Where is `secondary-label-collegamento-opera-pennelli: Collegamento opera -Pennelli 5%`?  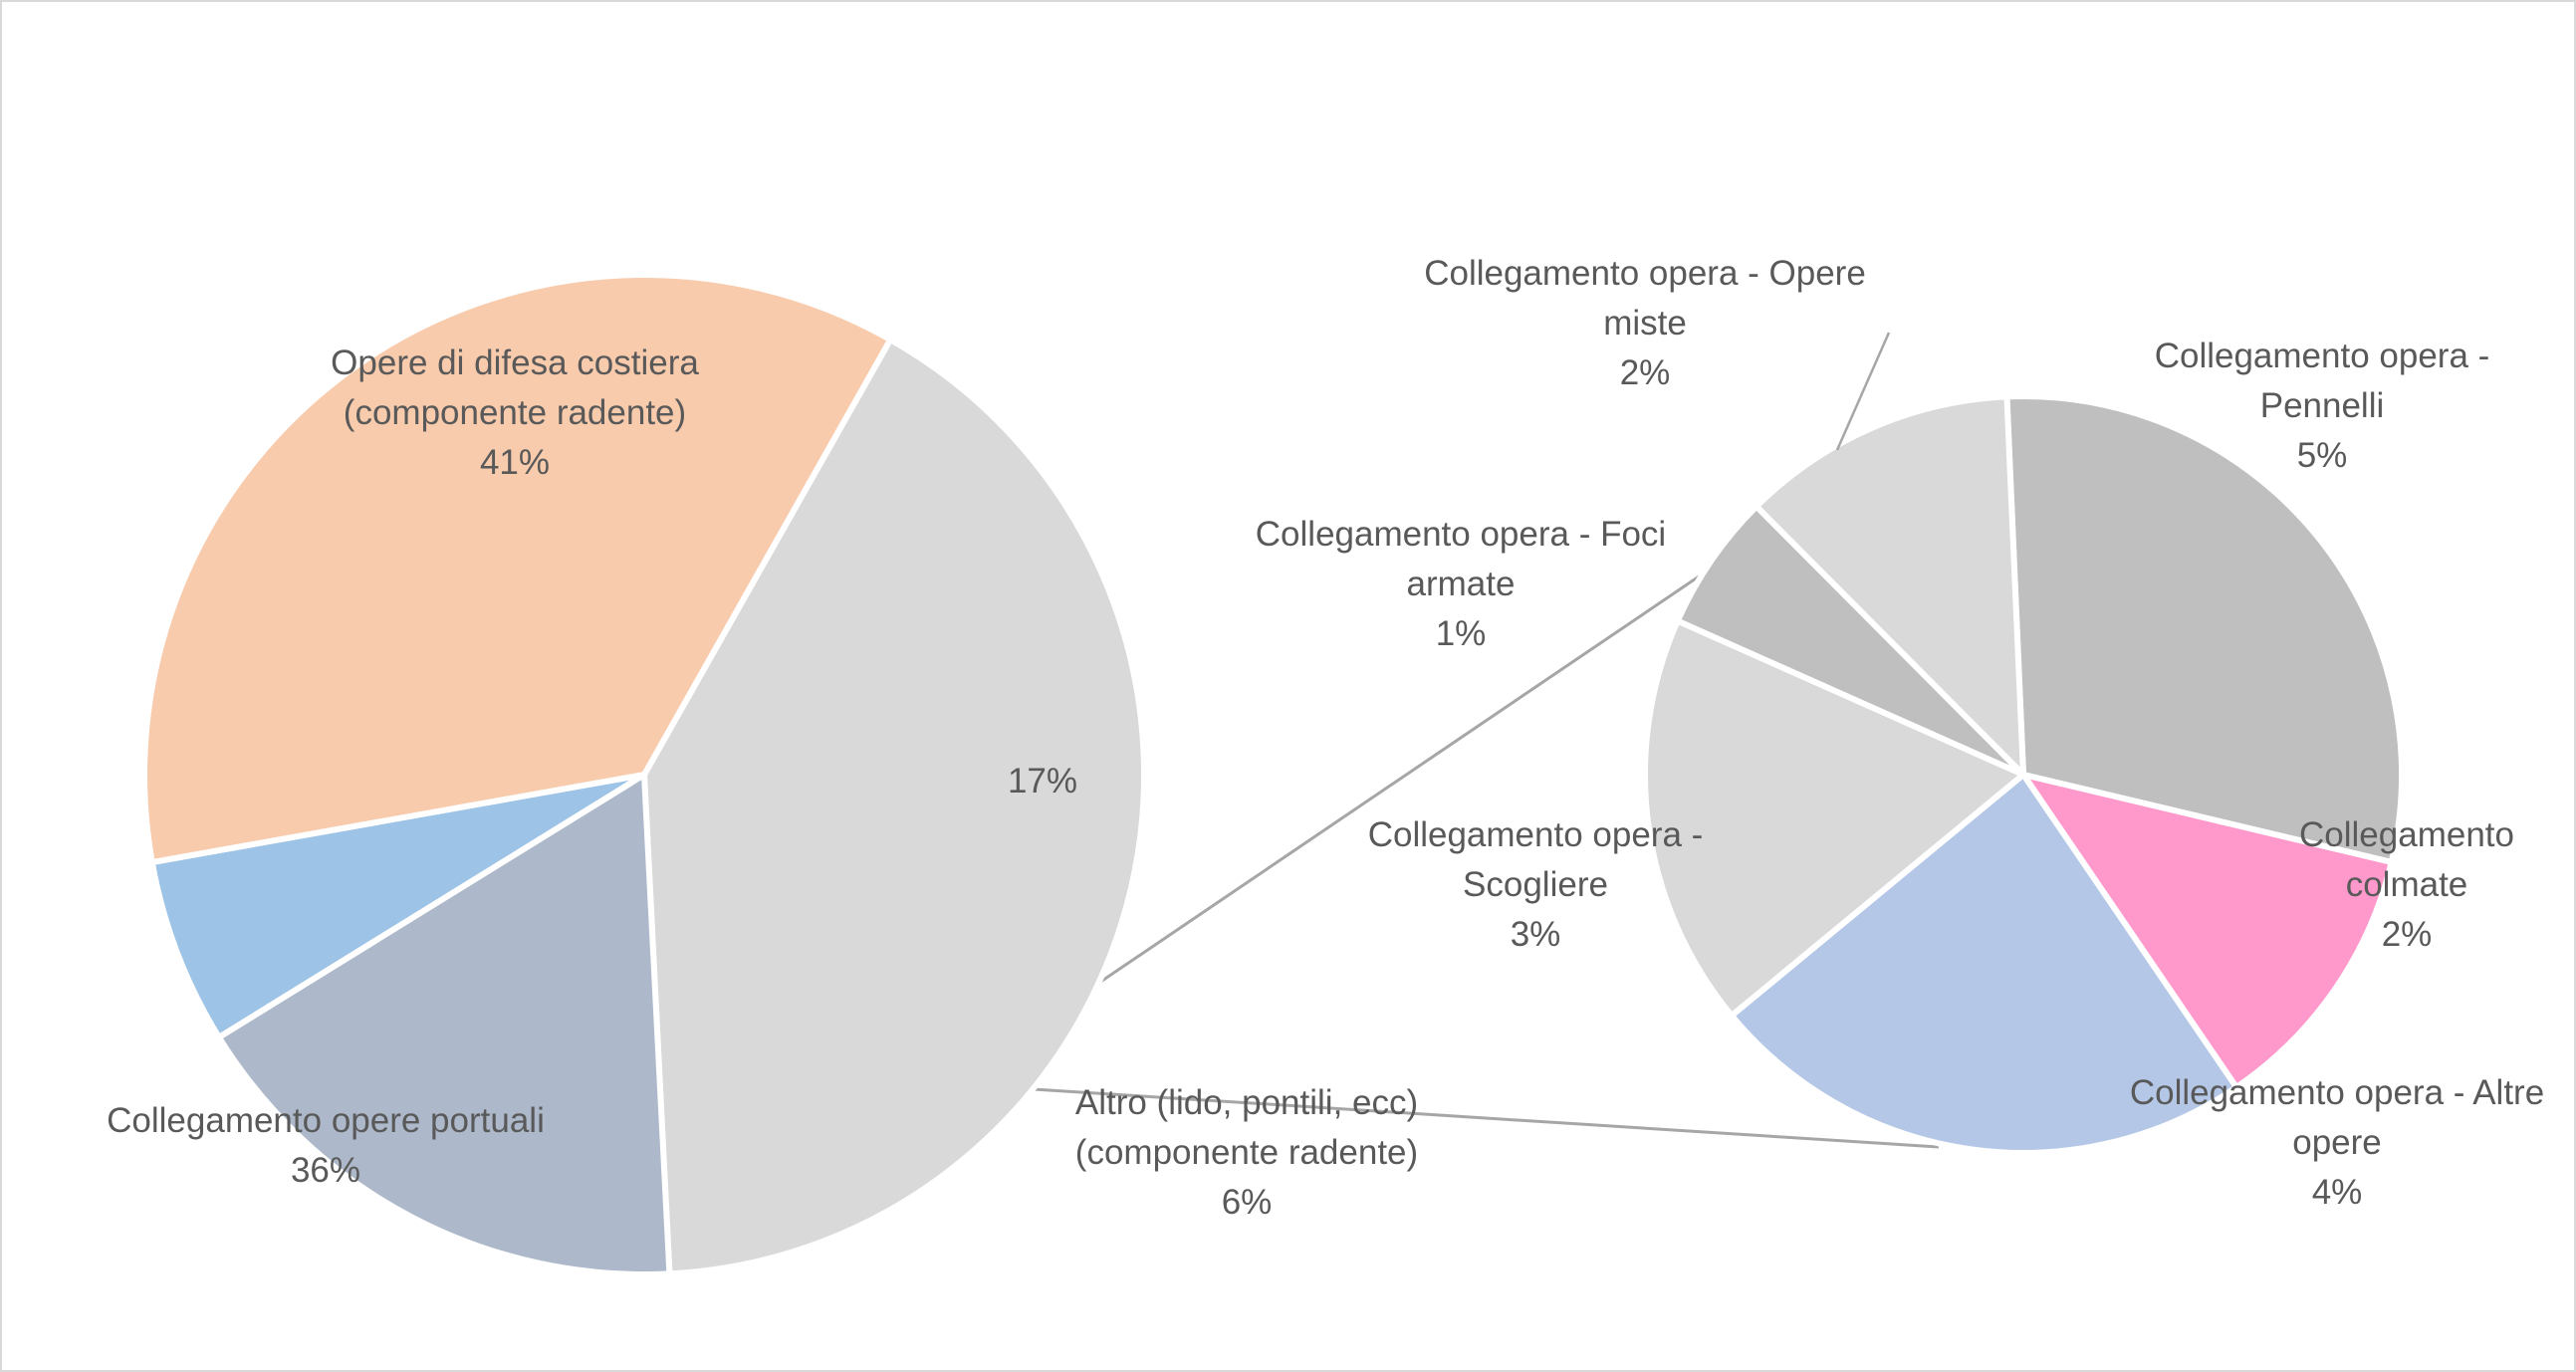
secondary-label-collegamento-opera-pennelli: Collegamento opera -Pennelli 5% is located at coordinates (2322, 406).